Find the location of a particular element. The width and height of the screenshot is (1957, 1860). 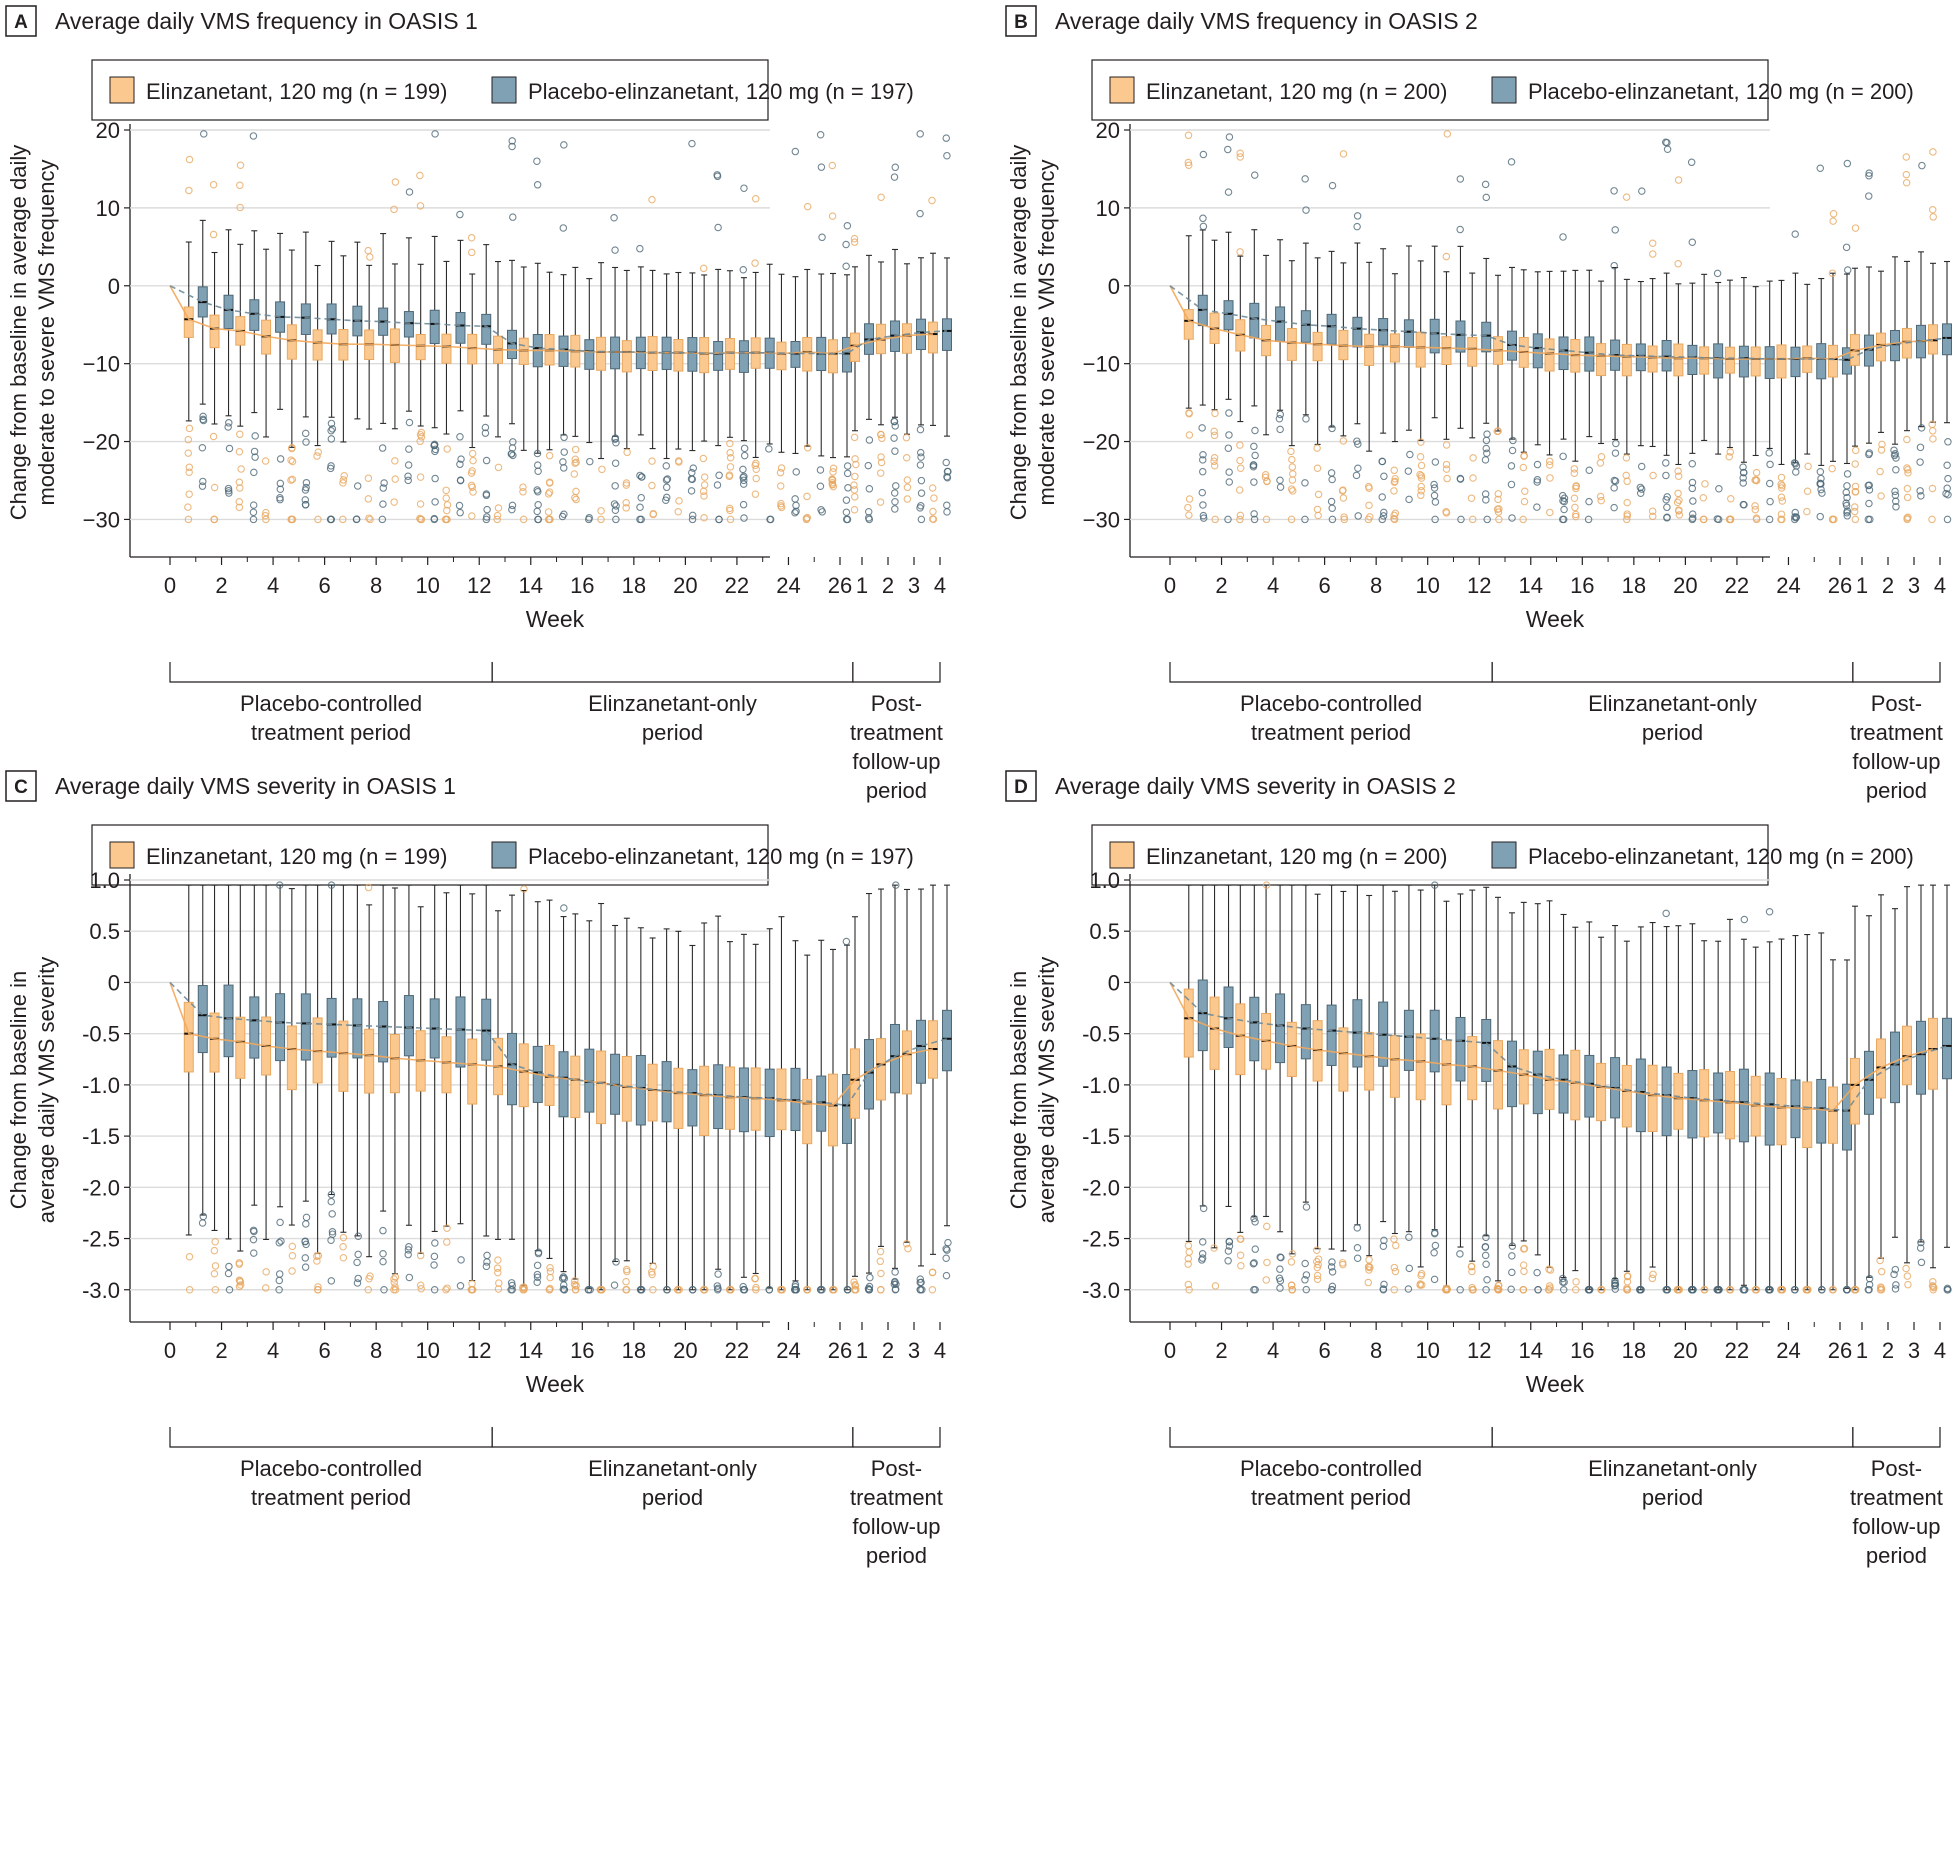

period-label-line: Elinzanetant-only is located at coordinates (1672, 703).